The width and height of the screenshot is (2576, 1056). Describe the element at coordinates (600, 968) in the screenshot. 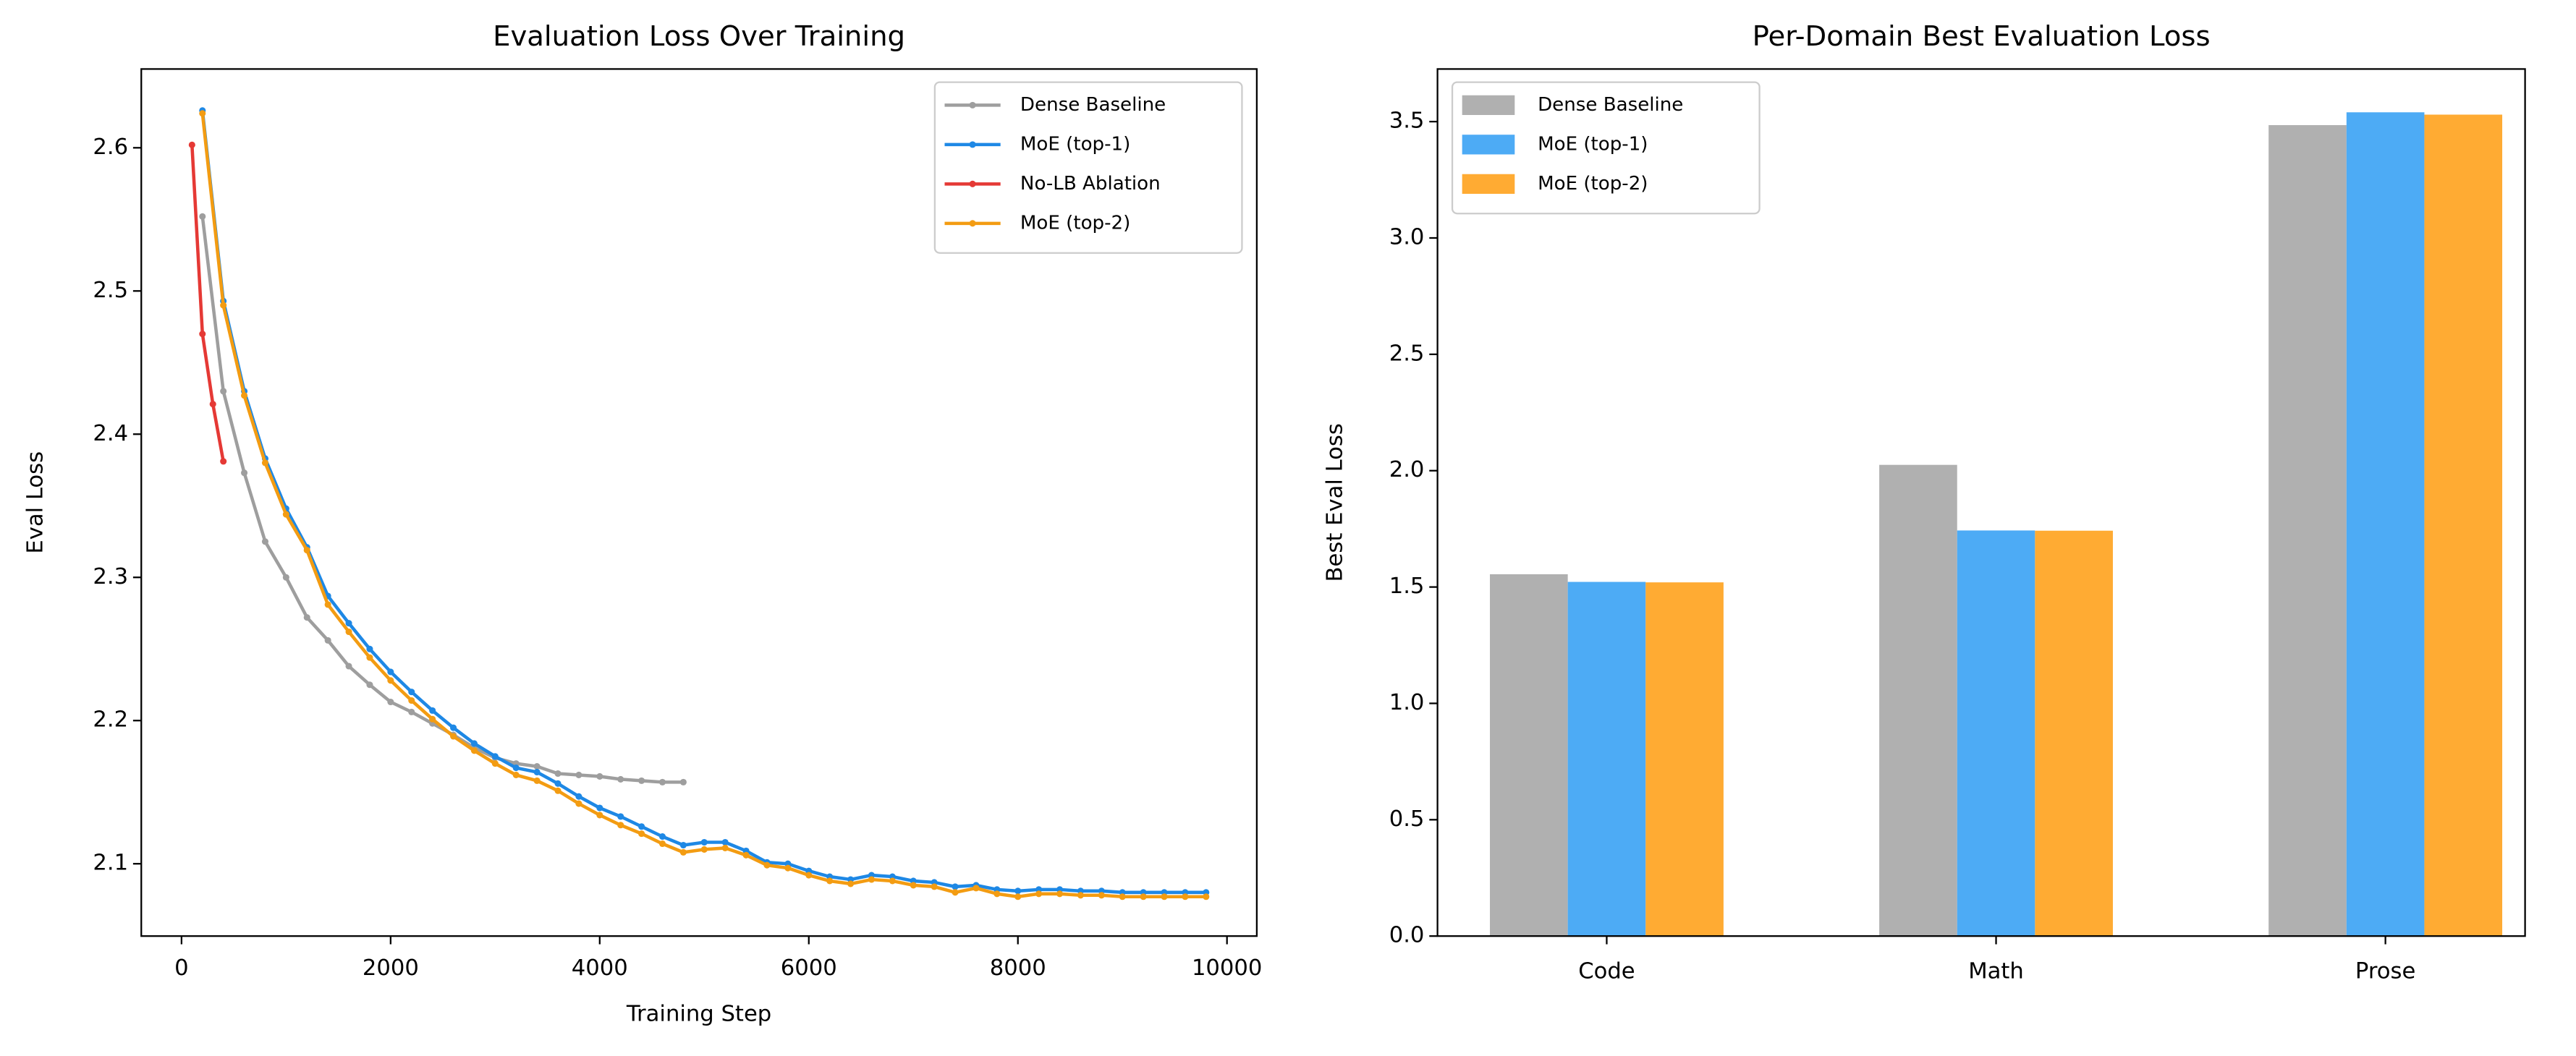

I see `x-tick-label: 4000` at that location.